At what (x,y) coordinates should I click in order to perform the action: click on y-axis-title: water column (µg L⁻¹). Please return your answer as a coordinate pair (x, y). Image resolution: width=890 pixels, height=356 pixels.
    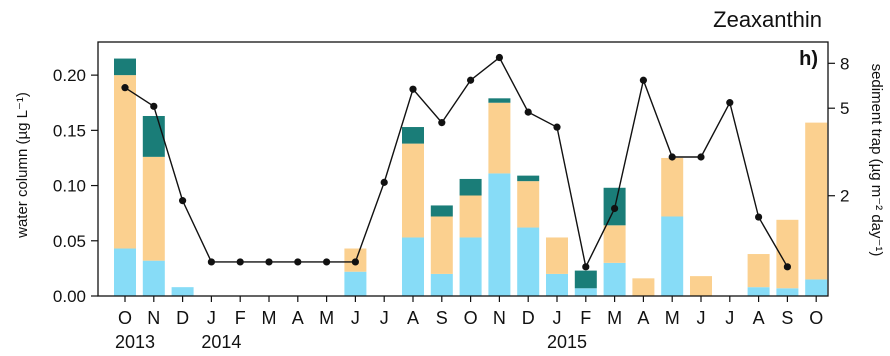
    Looking at the image, I should click on (22, 165).